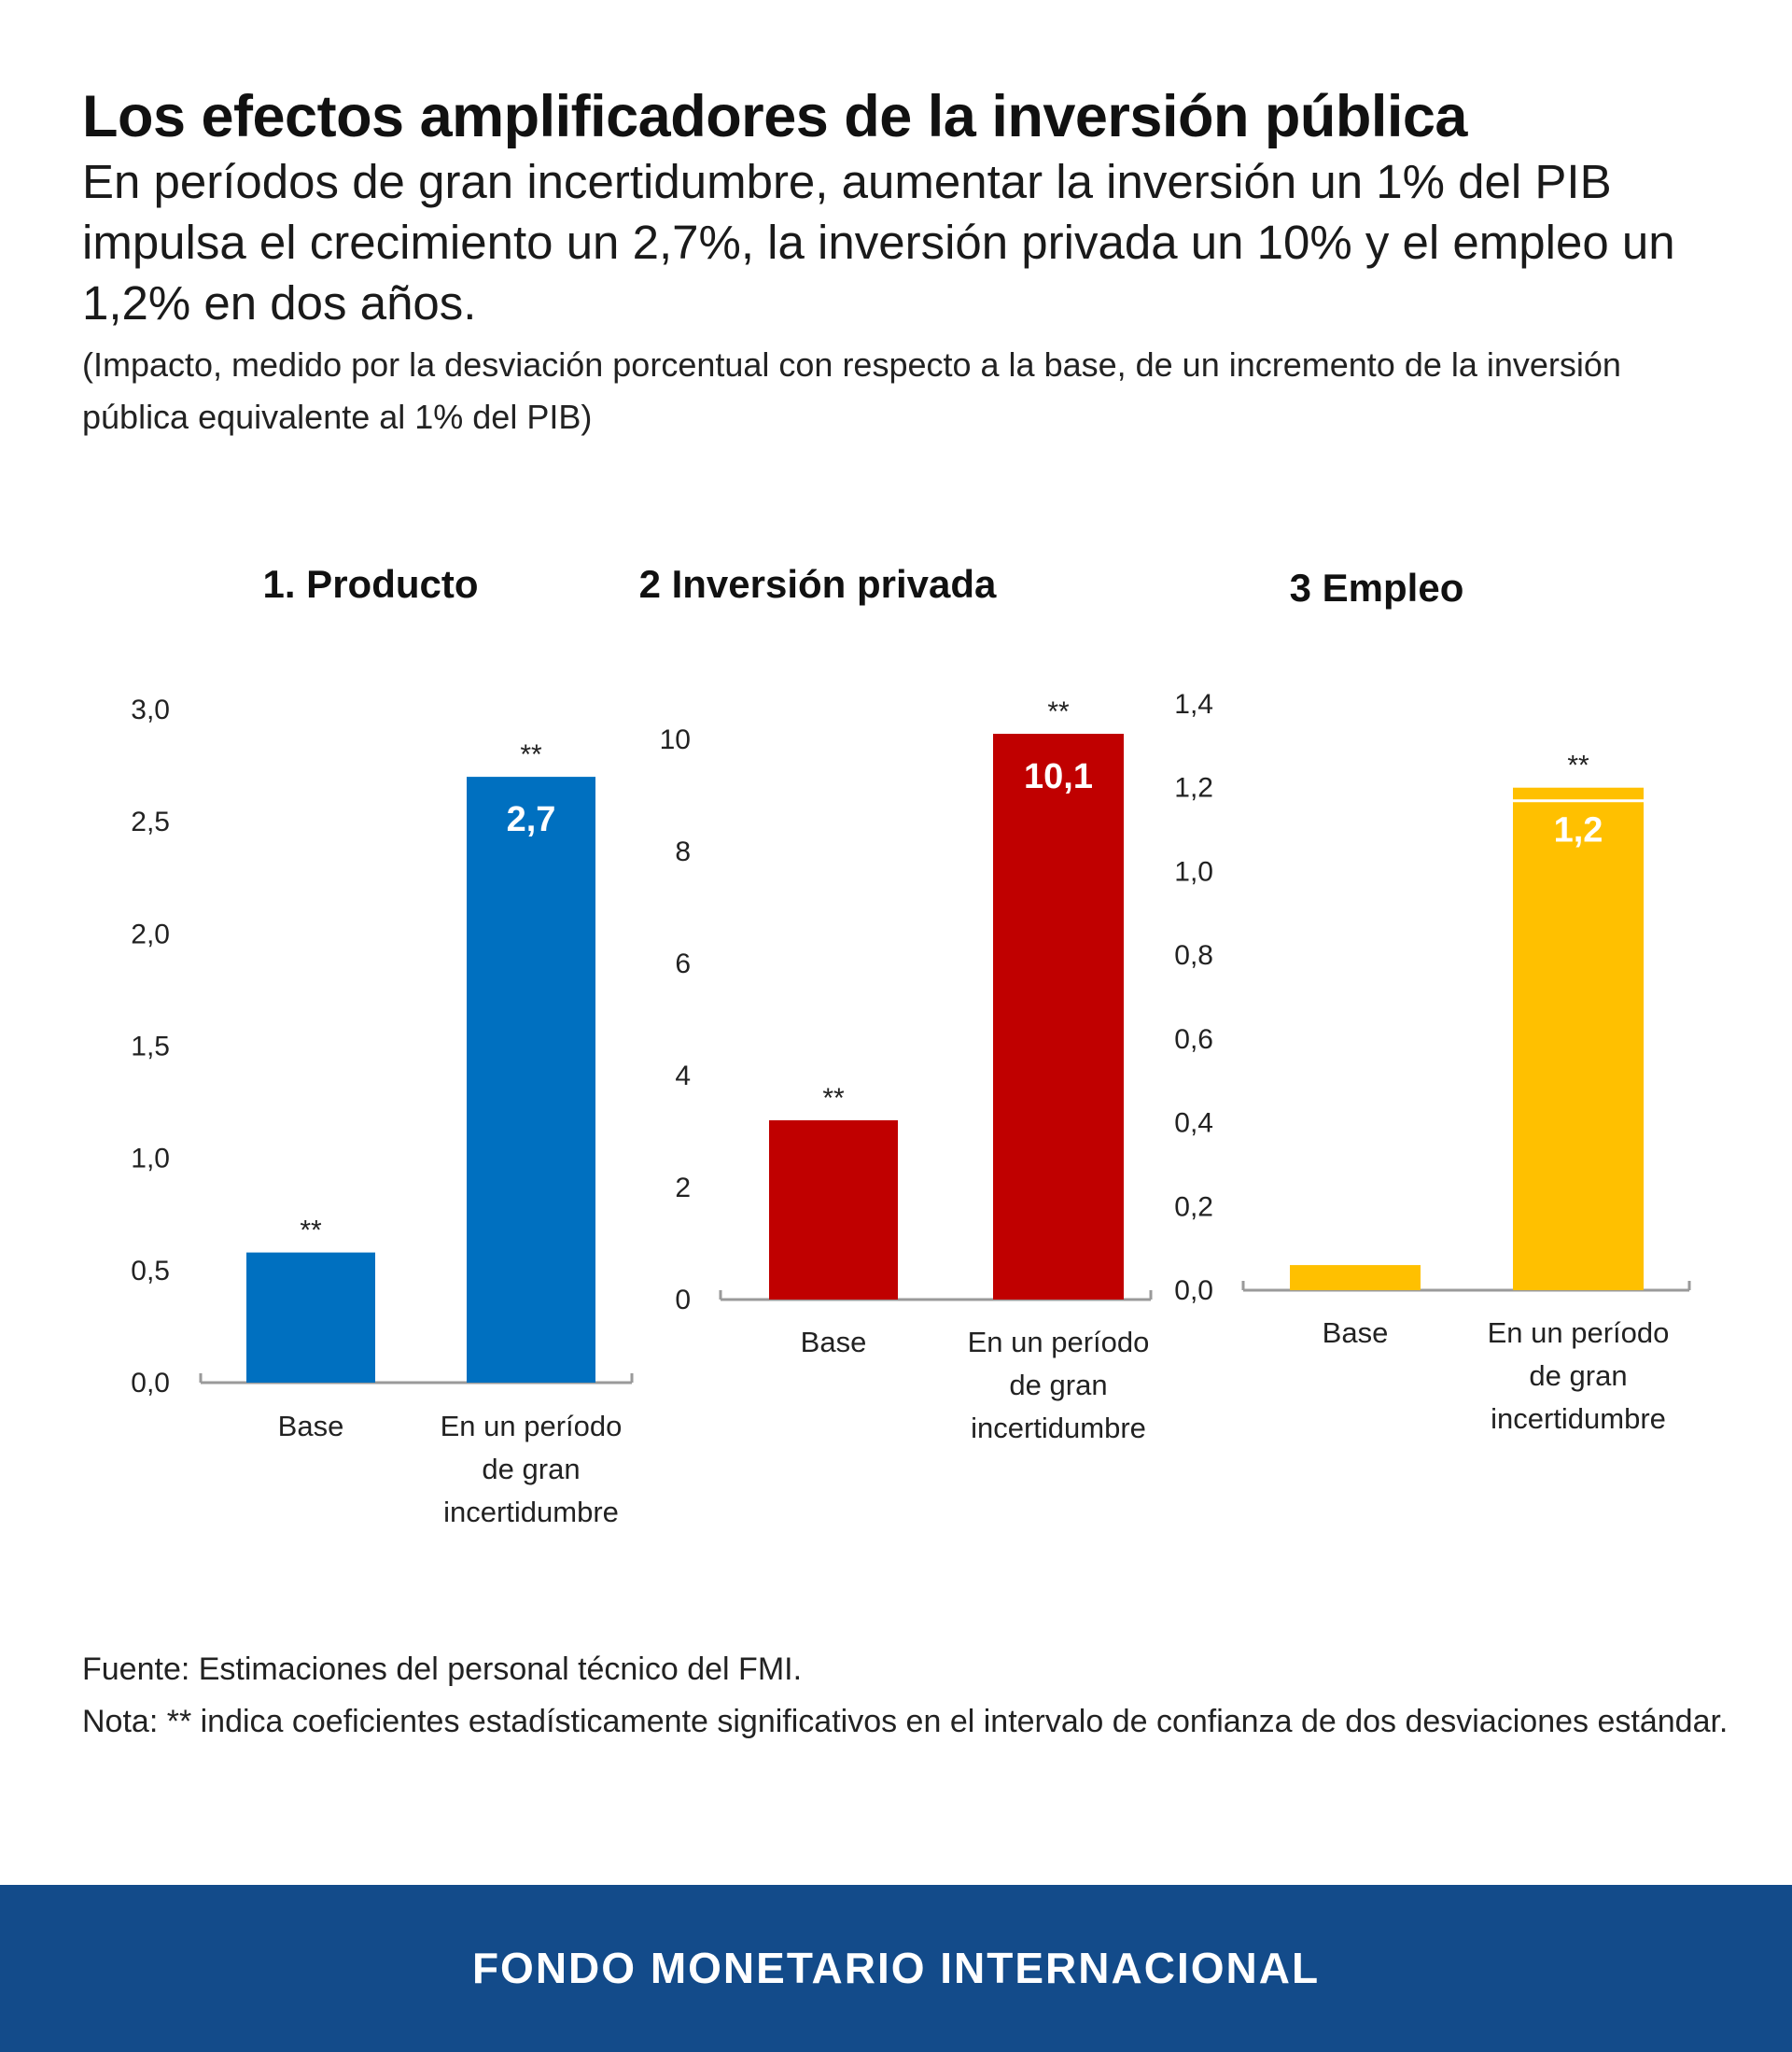 Image resolution: width=1792 pixels, height=2052 pixels. Describe the element at coordinates (1193, 1123) in the screenshot. I see `y-tick-label: 0,4` at that location.